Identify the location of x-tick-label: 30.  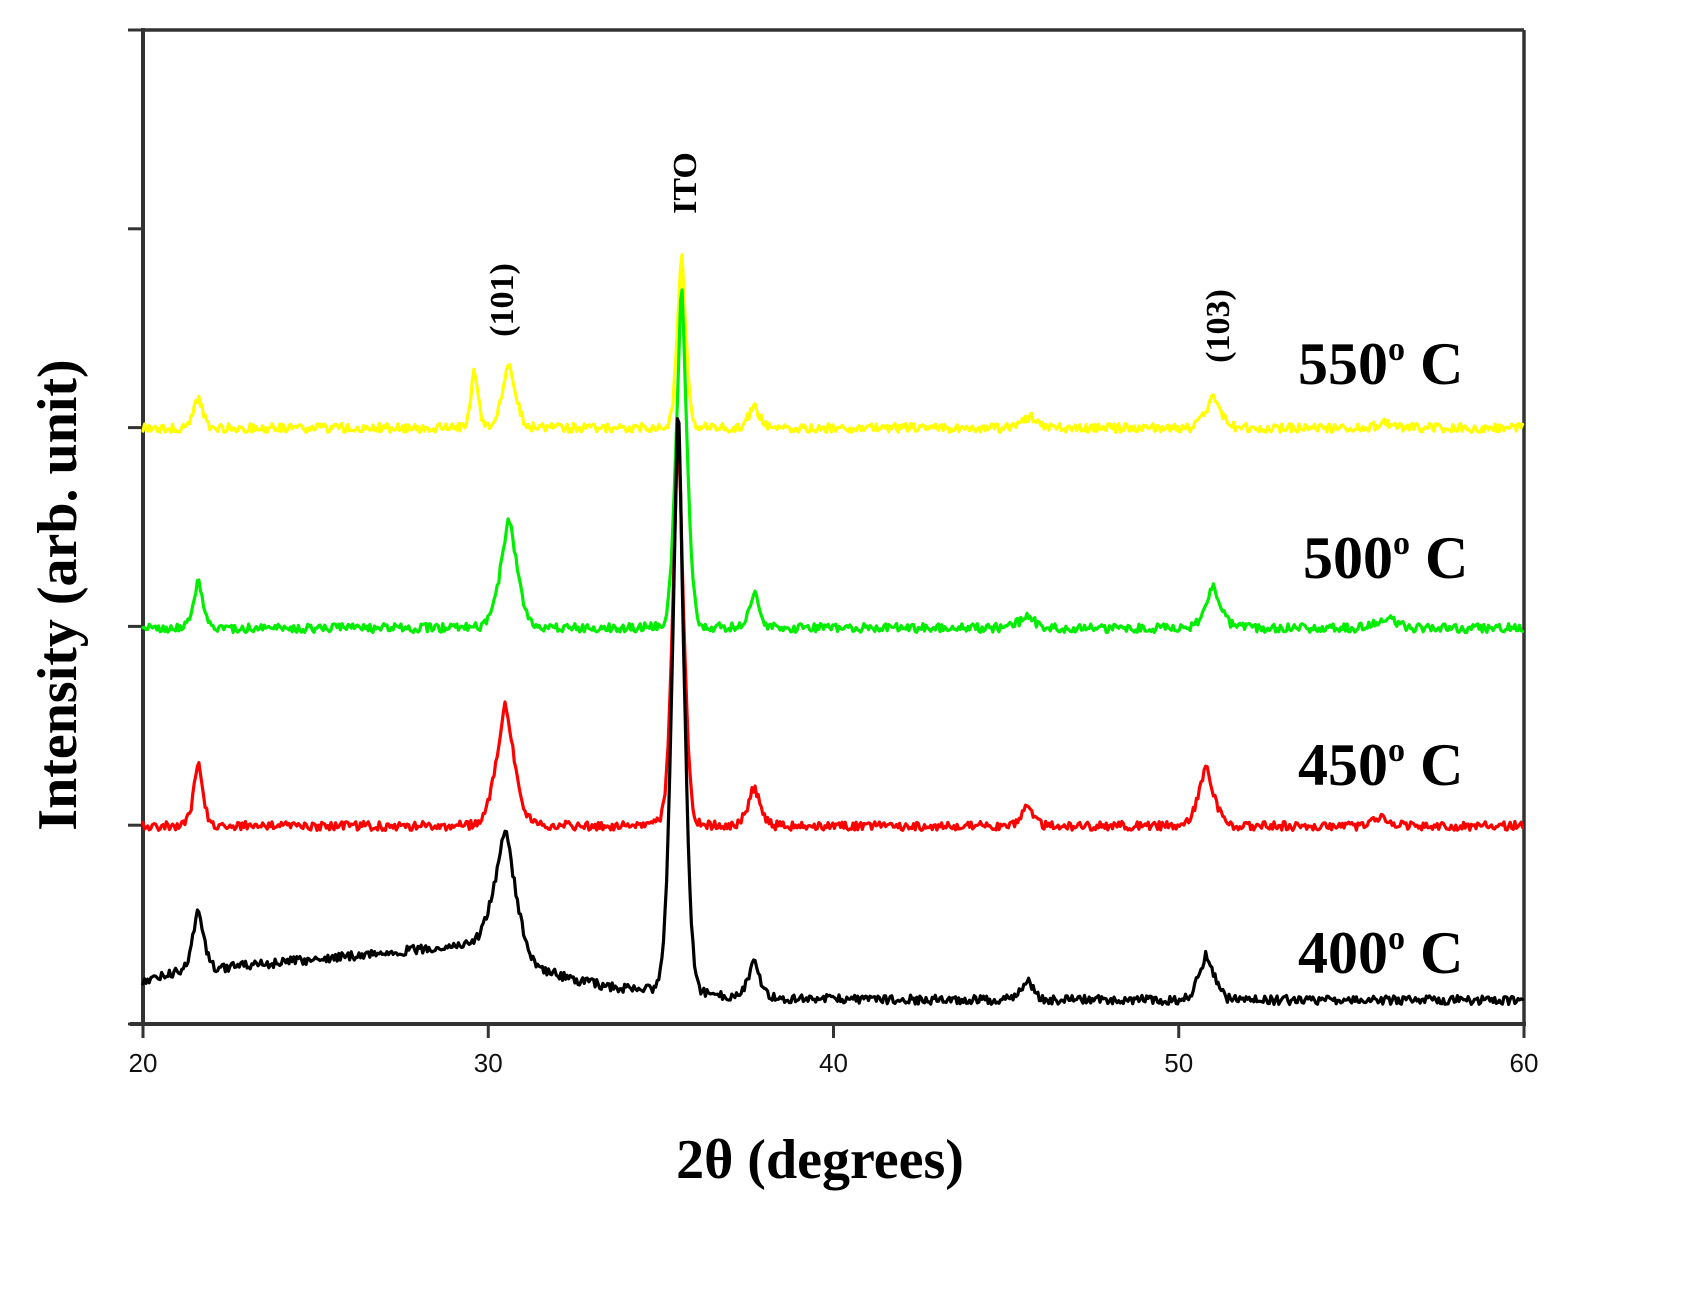
(488, 1063).